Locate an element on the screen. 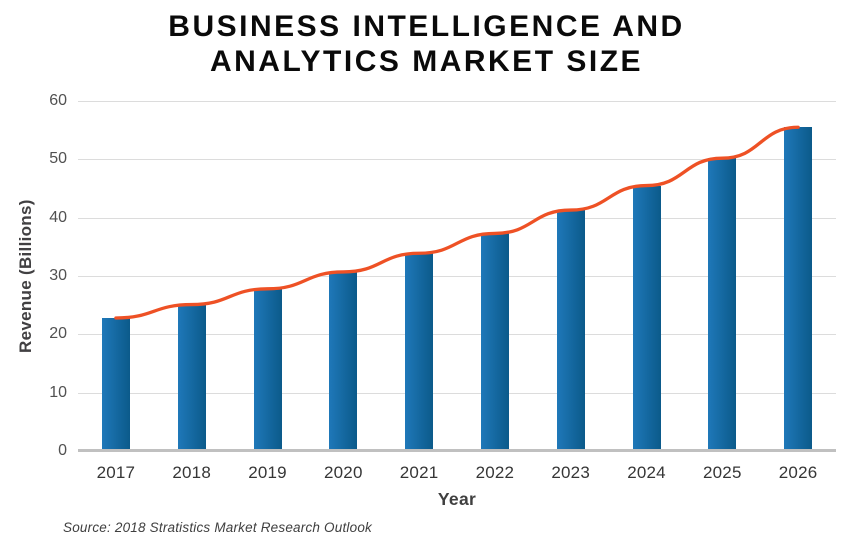 Image resolution: width=853 pixels, height=555 pixels. x-tick-label: 2024 is located at coordinates (646, 472).